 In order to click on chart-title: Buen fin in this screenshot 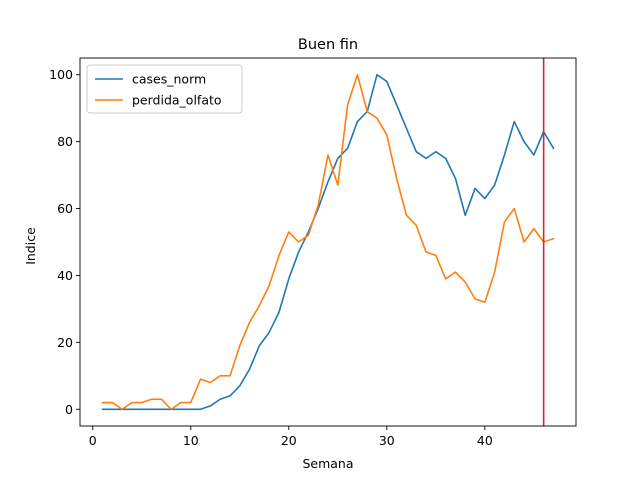, I will do `click(328, 45)`.